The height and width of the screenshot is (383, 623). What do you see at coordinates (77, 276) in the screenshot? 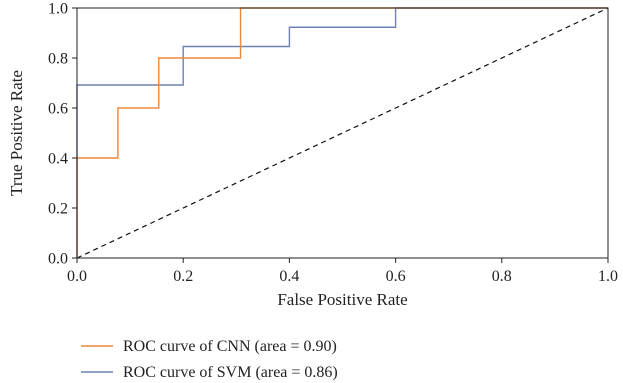
I see `x-tick-label: 0.0` at bounding box center [77, 276].